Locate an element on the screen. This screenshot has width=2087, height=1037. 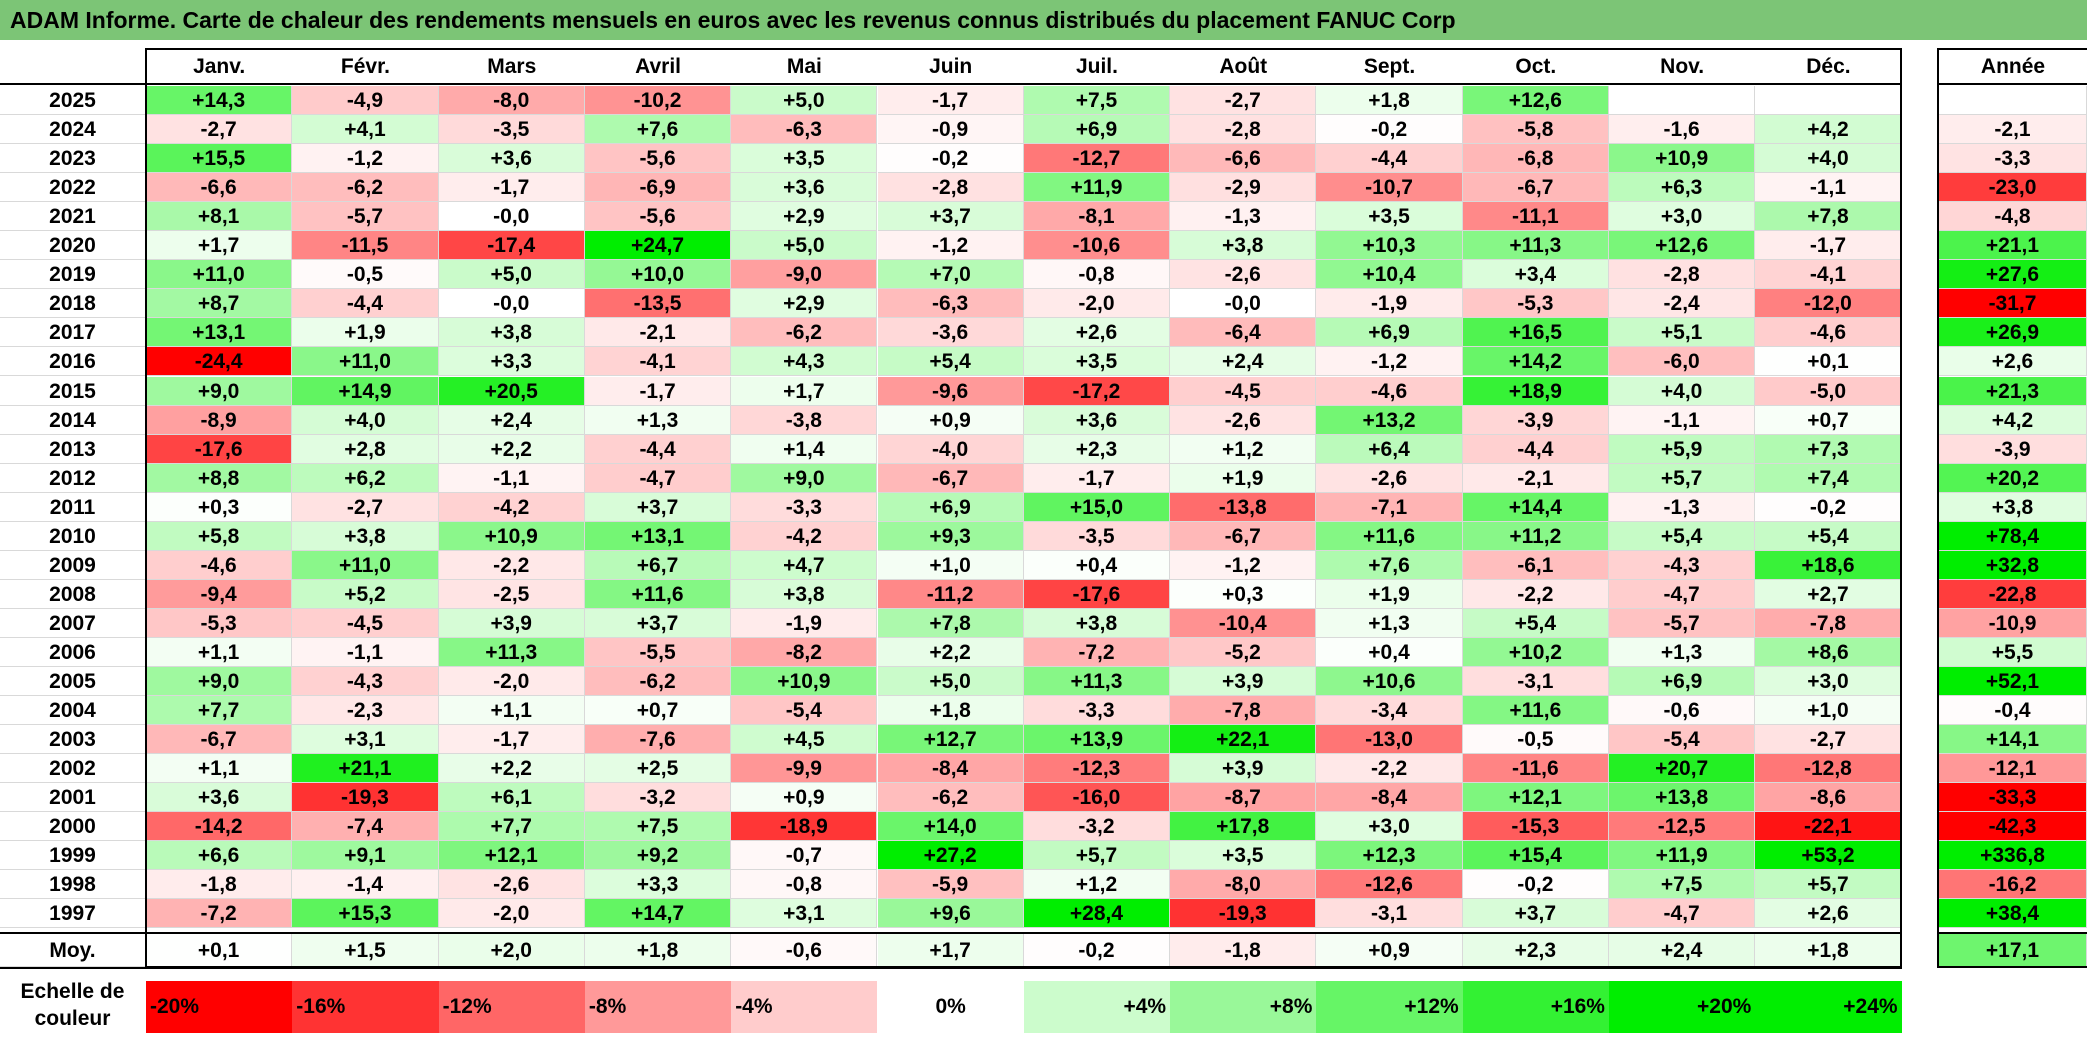
heatmap-cell: +15,3 is located at coordinates (365, 914).